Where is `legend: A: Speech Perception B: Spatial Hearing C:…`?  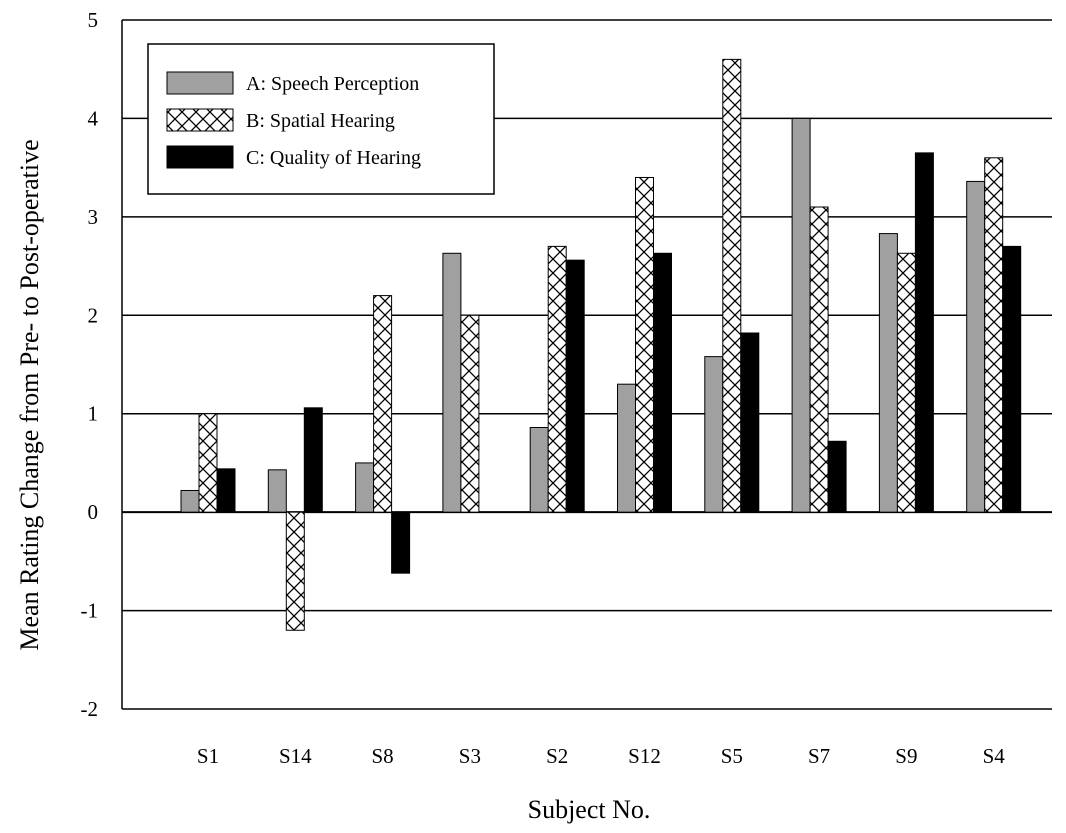
legend: A: Speech Perception B: Spatial Hearing C:… is located at coordinates (321, 119).